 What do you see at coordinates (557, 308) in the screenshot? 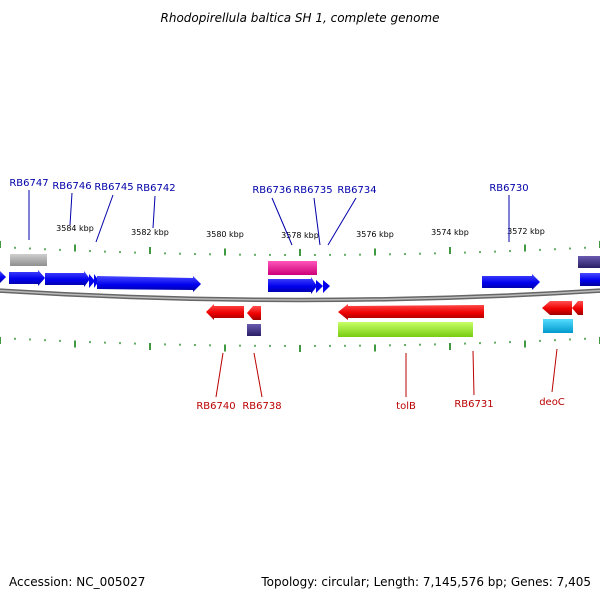
I see `gene-arrow-deoc` at bounding box center [557, 308].